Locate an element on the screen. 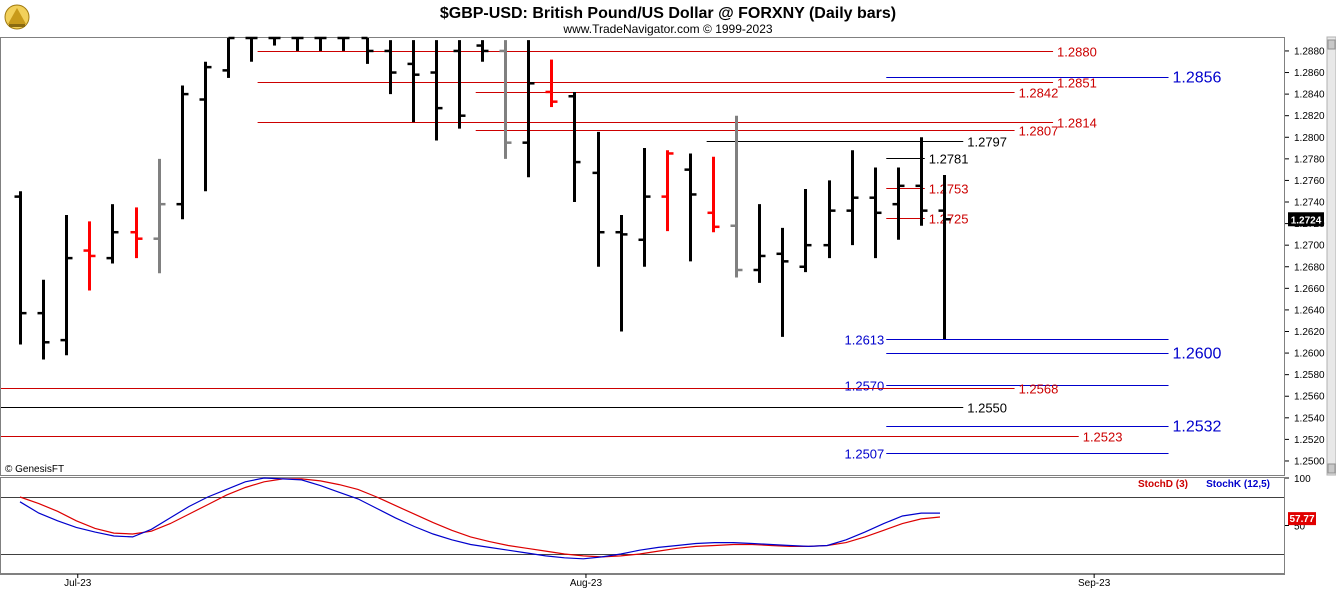 The width and height of the screenshot is (1336, 591). stoch-last-value-badge: 57.77 is located at coordinates (1302, 519).